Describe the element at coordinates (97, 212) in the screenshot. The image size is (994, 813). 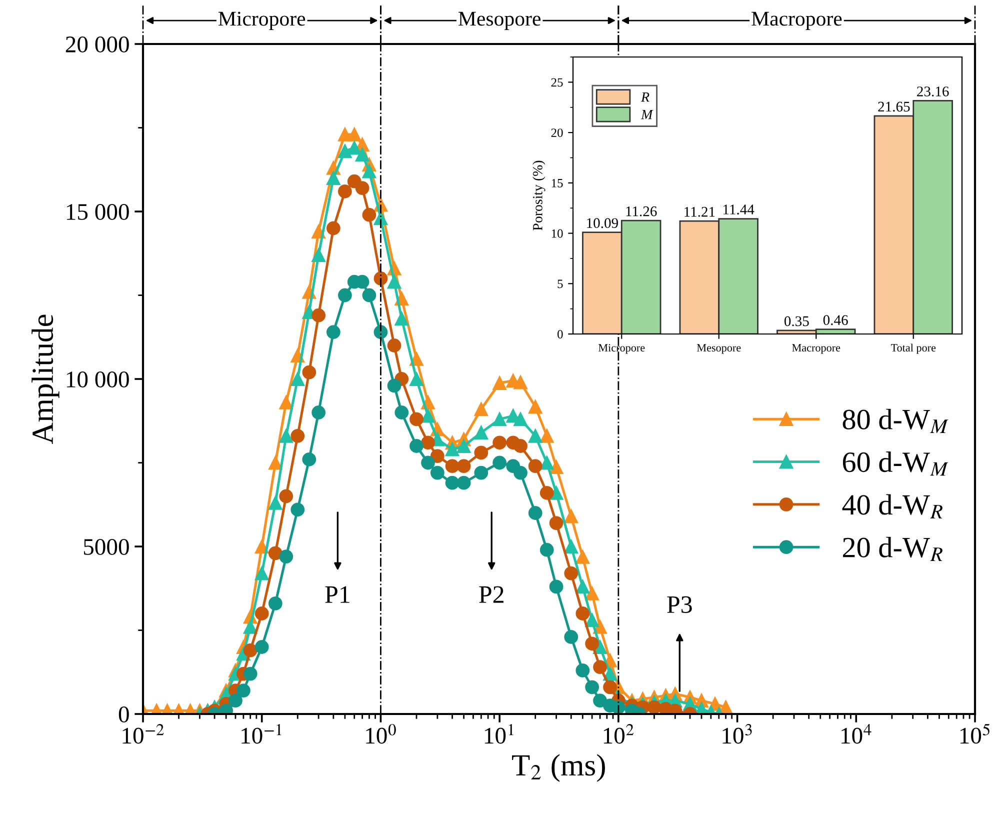
I see `y-tick-label: 15 000` at that location.